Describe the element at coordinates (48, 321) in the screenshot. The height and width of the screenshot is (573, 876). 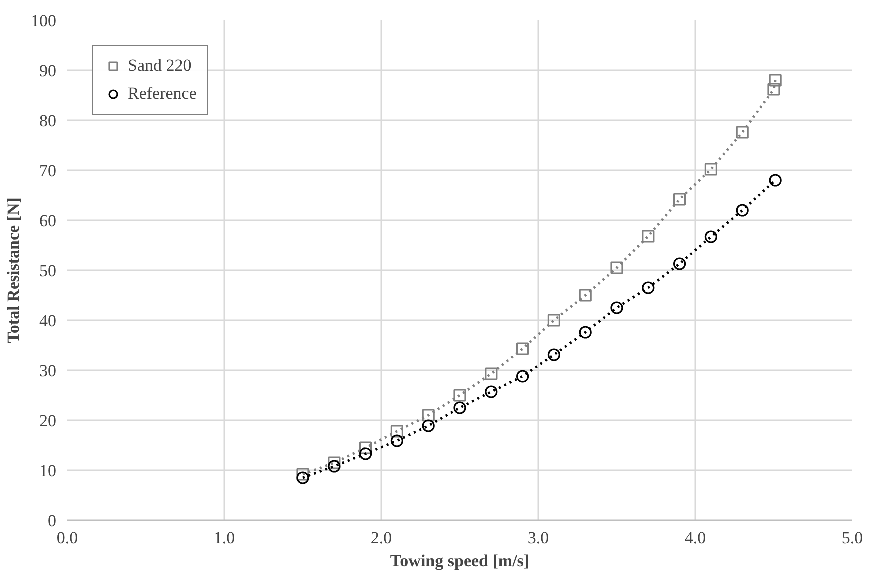
I see `y-tick-label: 40` at that location.